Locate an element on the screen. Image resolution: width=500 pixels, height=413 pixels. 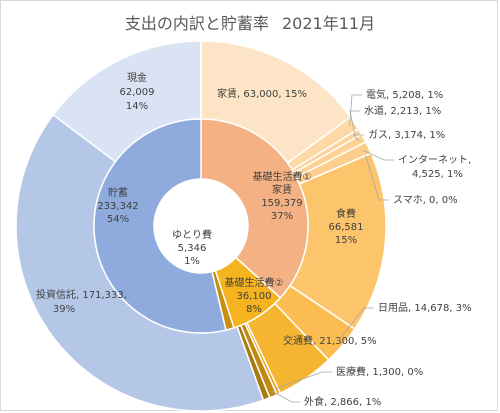
chart-title-row: 支出の内訳と貯蓄率 2021年11月 is located at coordinates (250, 22).